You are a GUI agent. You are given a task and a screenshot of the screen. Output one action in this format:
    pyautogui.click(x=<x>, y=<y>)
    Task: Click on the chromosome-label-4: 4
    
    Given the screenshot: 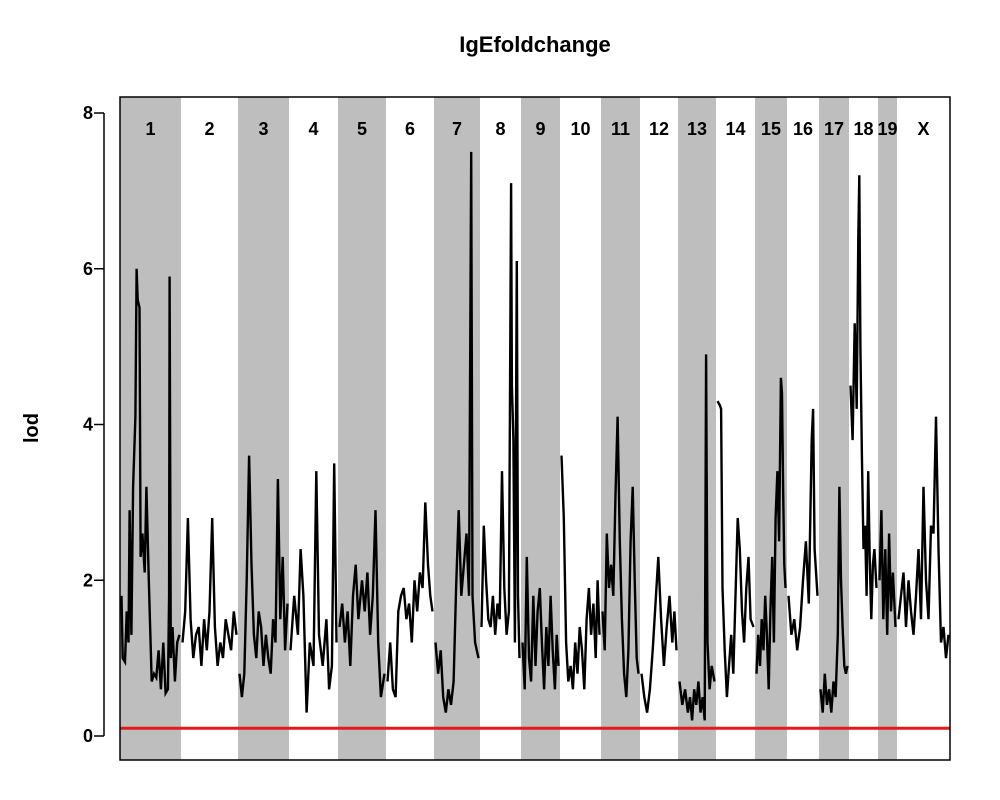 What is the action you would take?
    pyautogui.click(x=313, y=129)
    